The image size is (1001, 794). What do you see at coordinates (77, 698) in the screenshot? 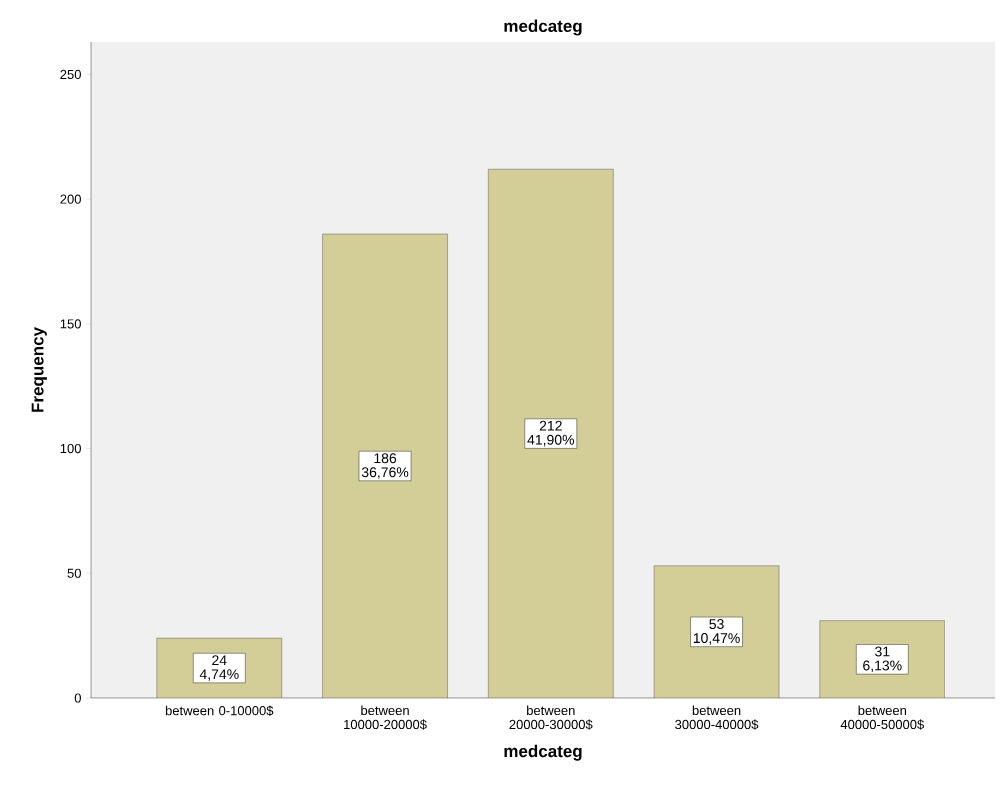
I see `y-tick-label: 0` at bounding box center [77, 698].